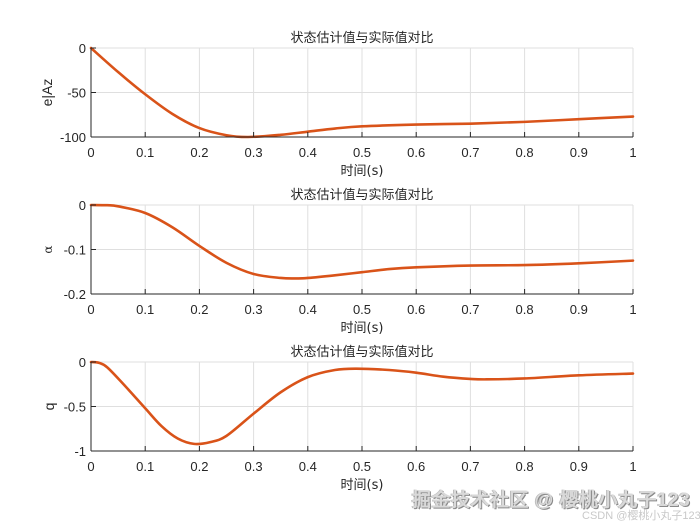  What do you see at coordinates (76, 93) in the screenshot?
I see `y-tick-label: -50` at bounding box center [76, 93].